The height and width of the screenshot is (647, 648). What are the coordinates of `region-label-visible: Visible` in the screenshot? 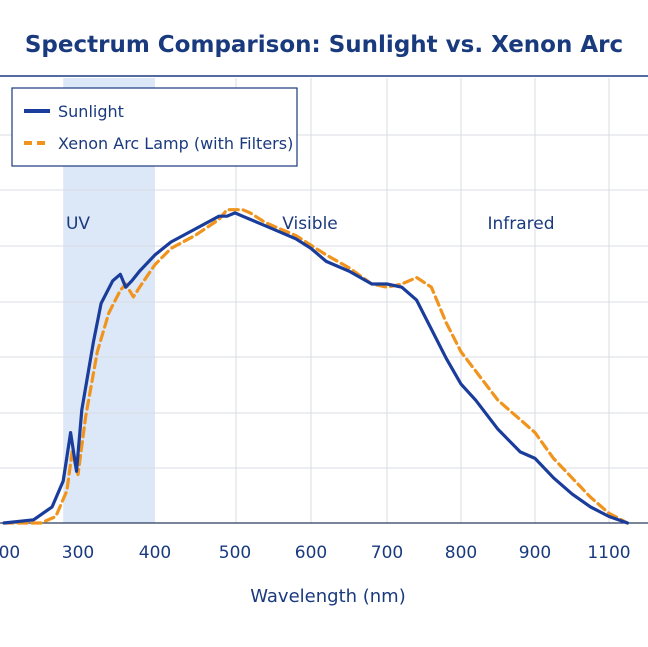 It's located at (310, 224).